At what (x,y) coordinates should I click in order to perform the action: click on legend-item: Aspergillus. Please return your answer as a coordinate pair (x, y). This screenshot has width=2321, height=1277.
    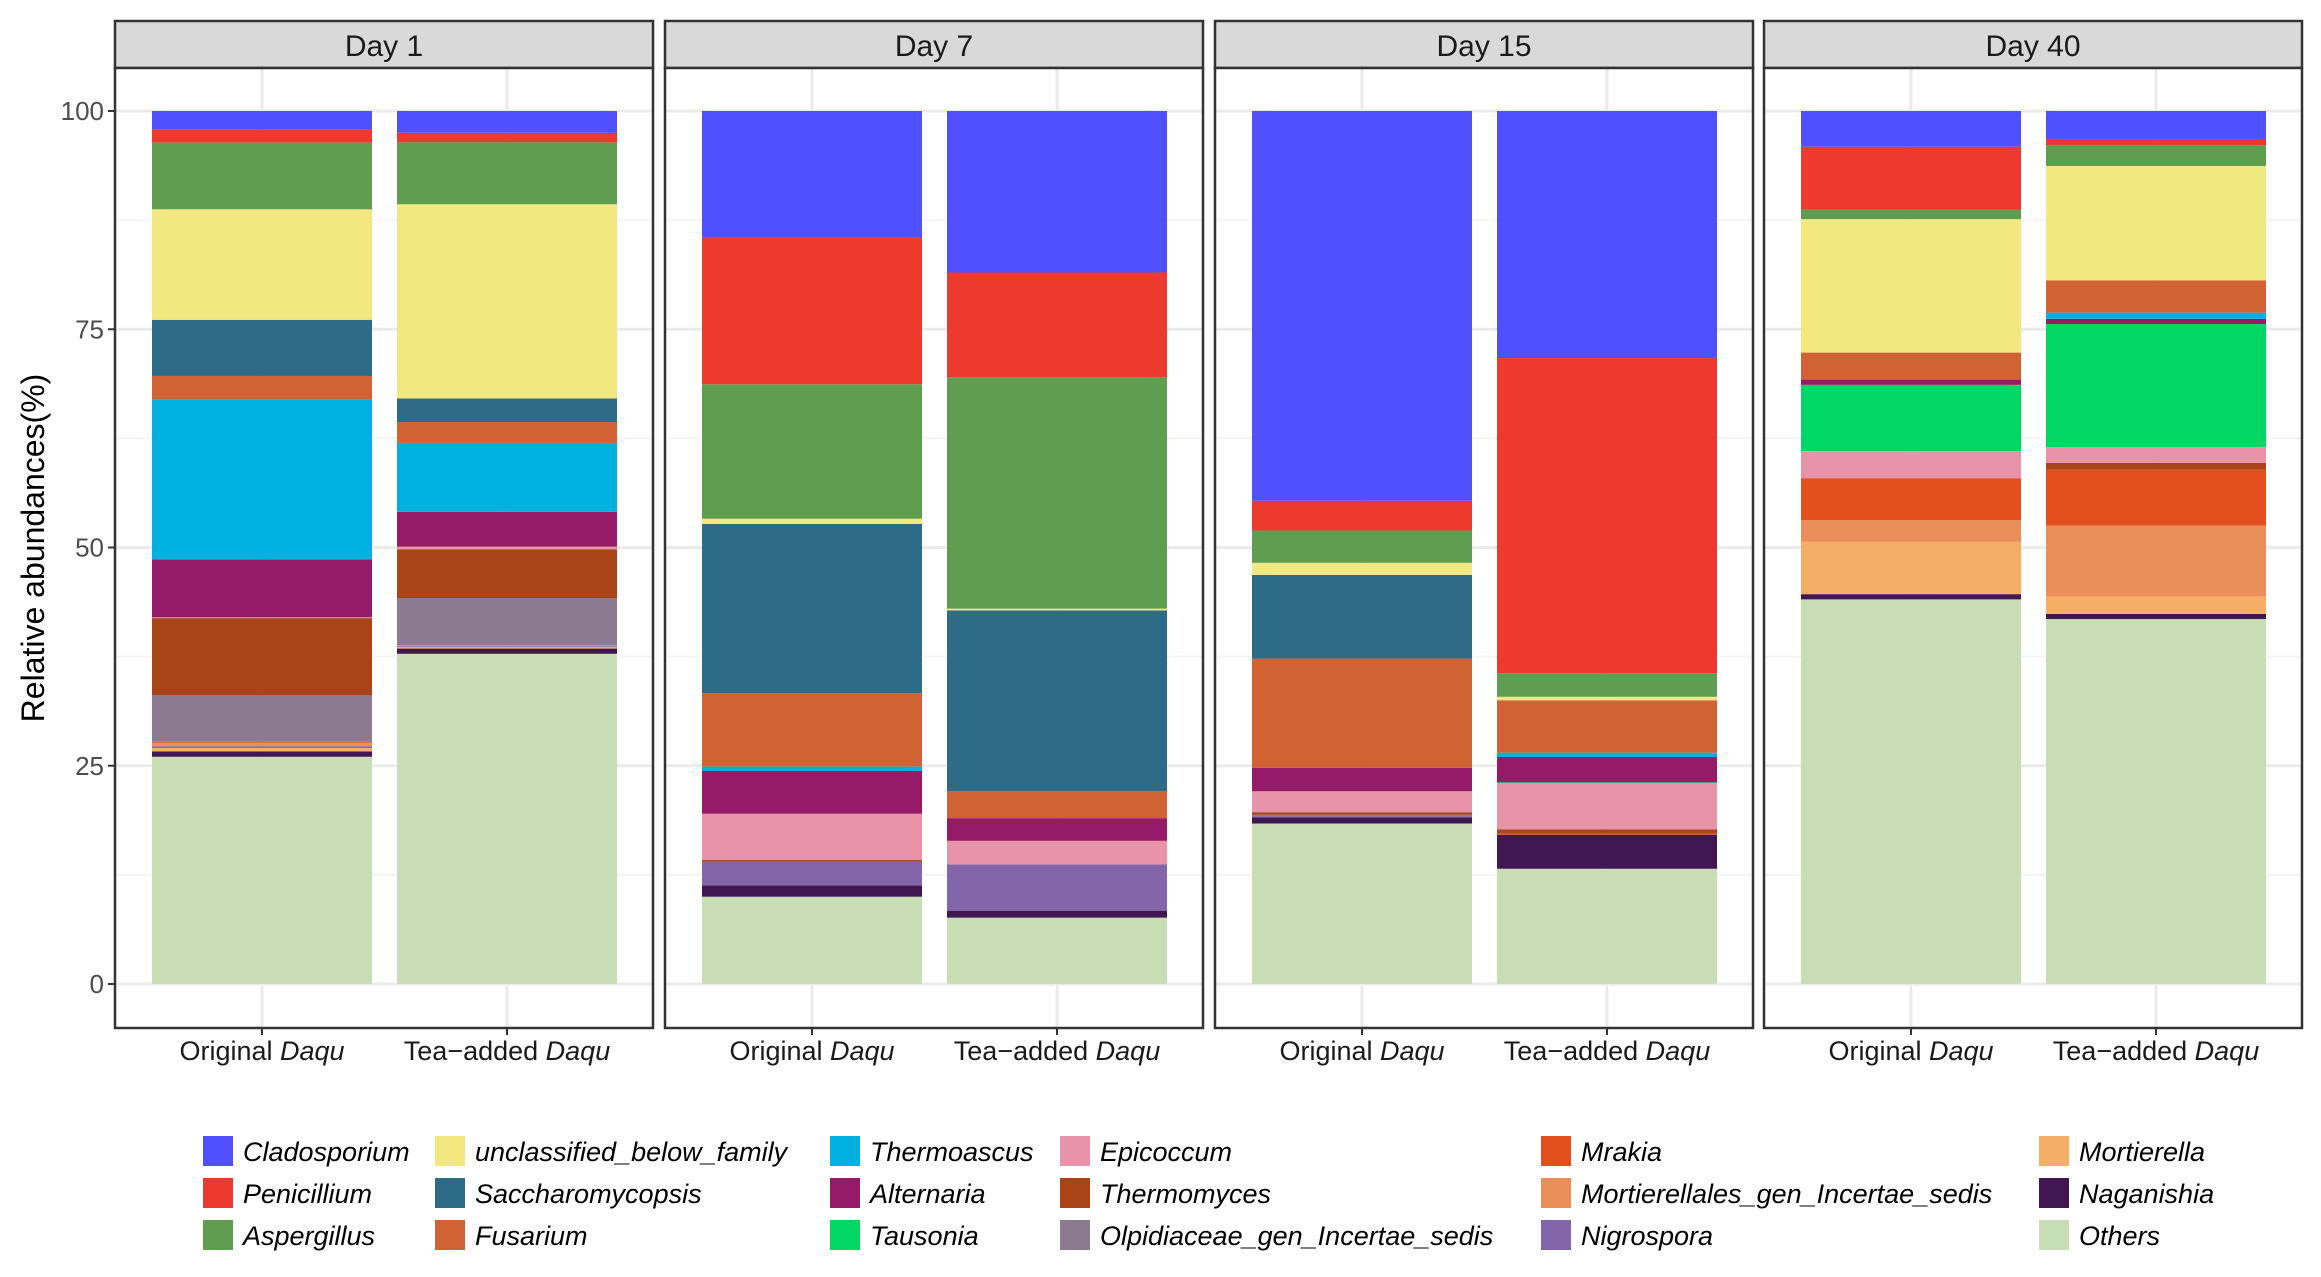
    Looking at the image, I should click on (289, 1235).